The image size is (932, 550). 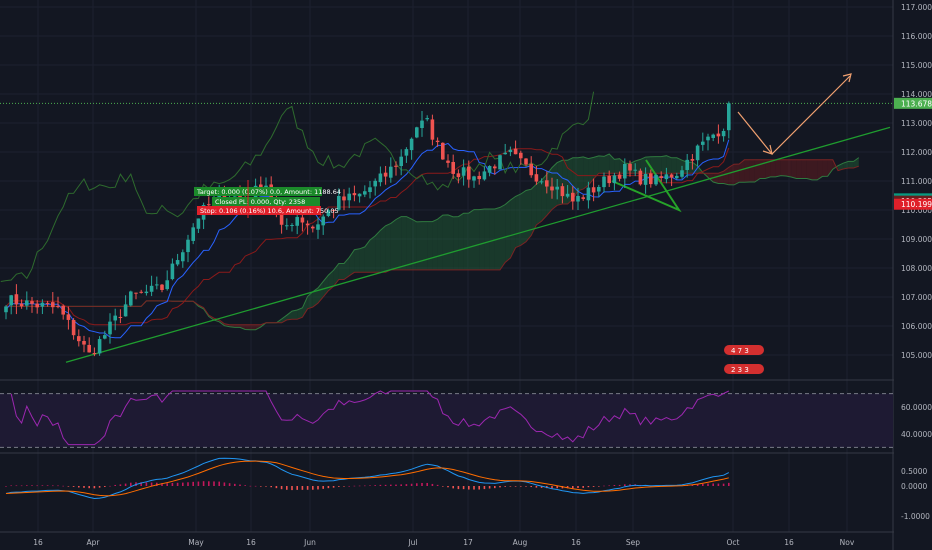 What do you see at coordinates (444, 542) in the screenshot?
I see `time-axis: 16 Apr May 16 Jun Jul 17 Aug 16 Sep Oct 16 Nov` at bounding box center [444, 542].